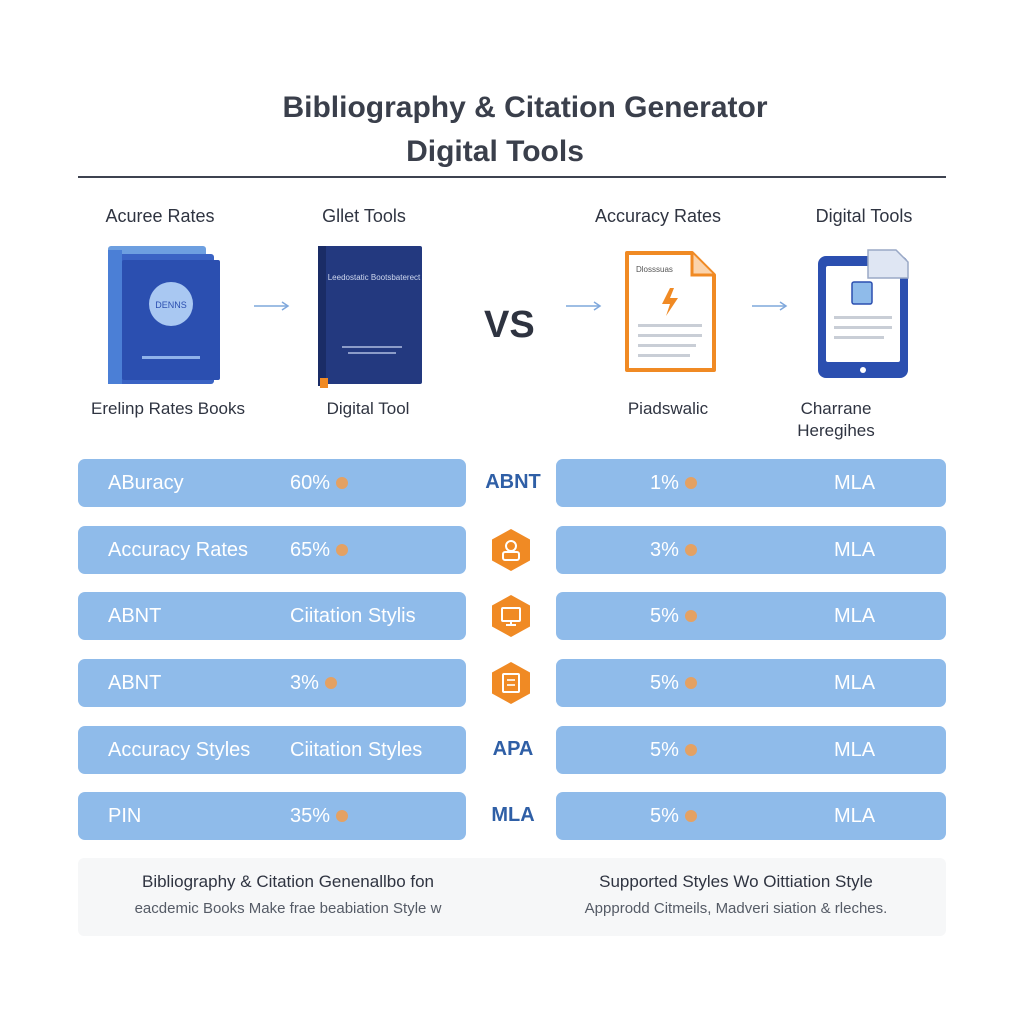 This screenshot has height=1024, width=1024. What do you see at coordinates (512, 177) in the screenshot?
I see `title-divider` at bounding box center [512, 177].